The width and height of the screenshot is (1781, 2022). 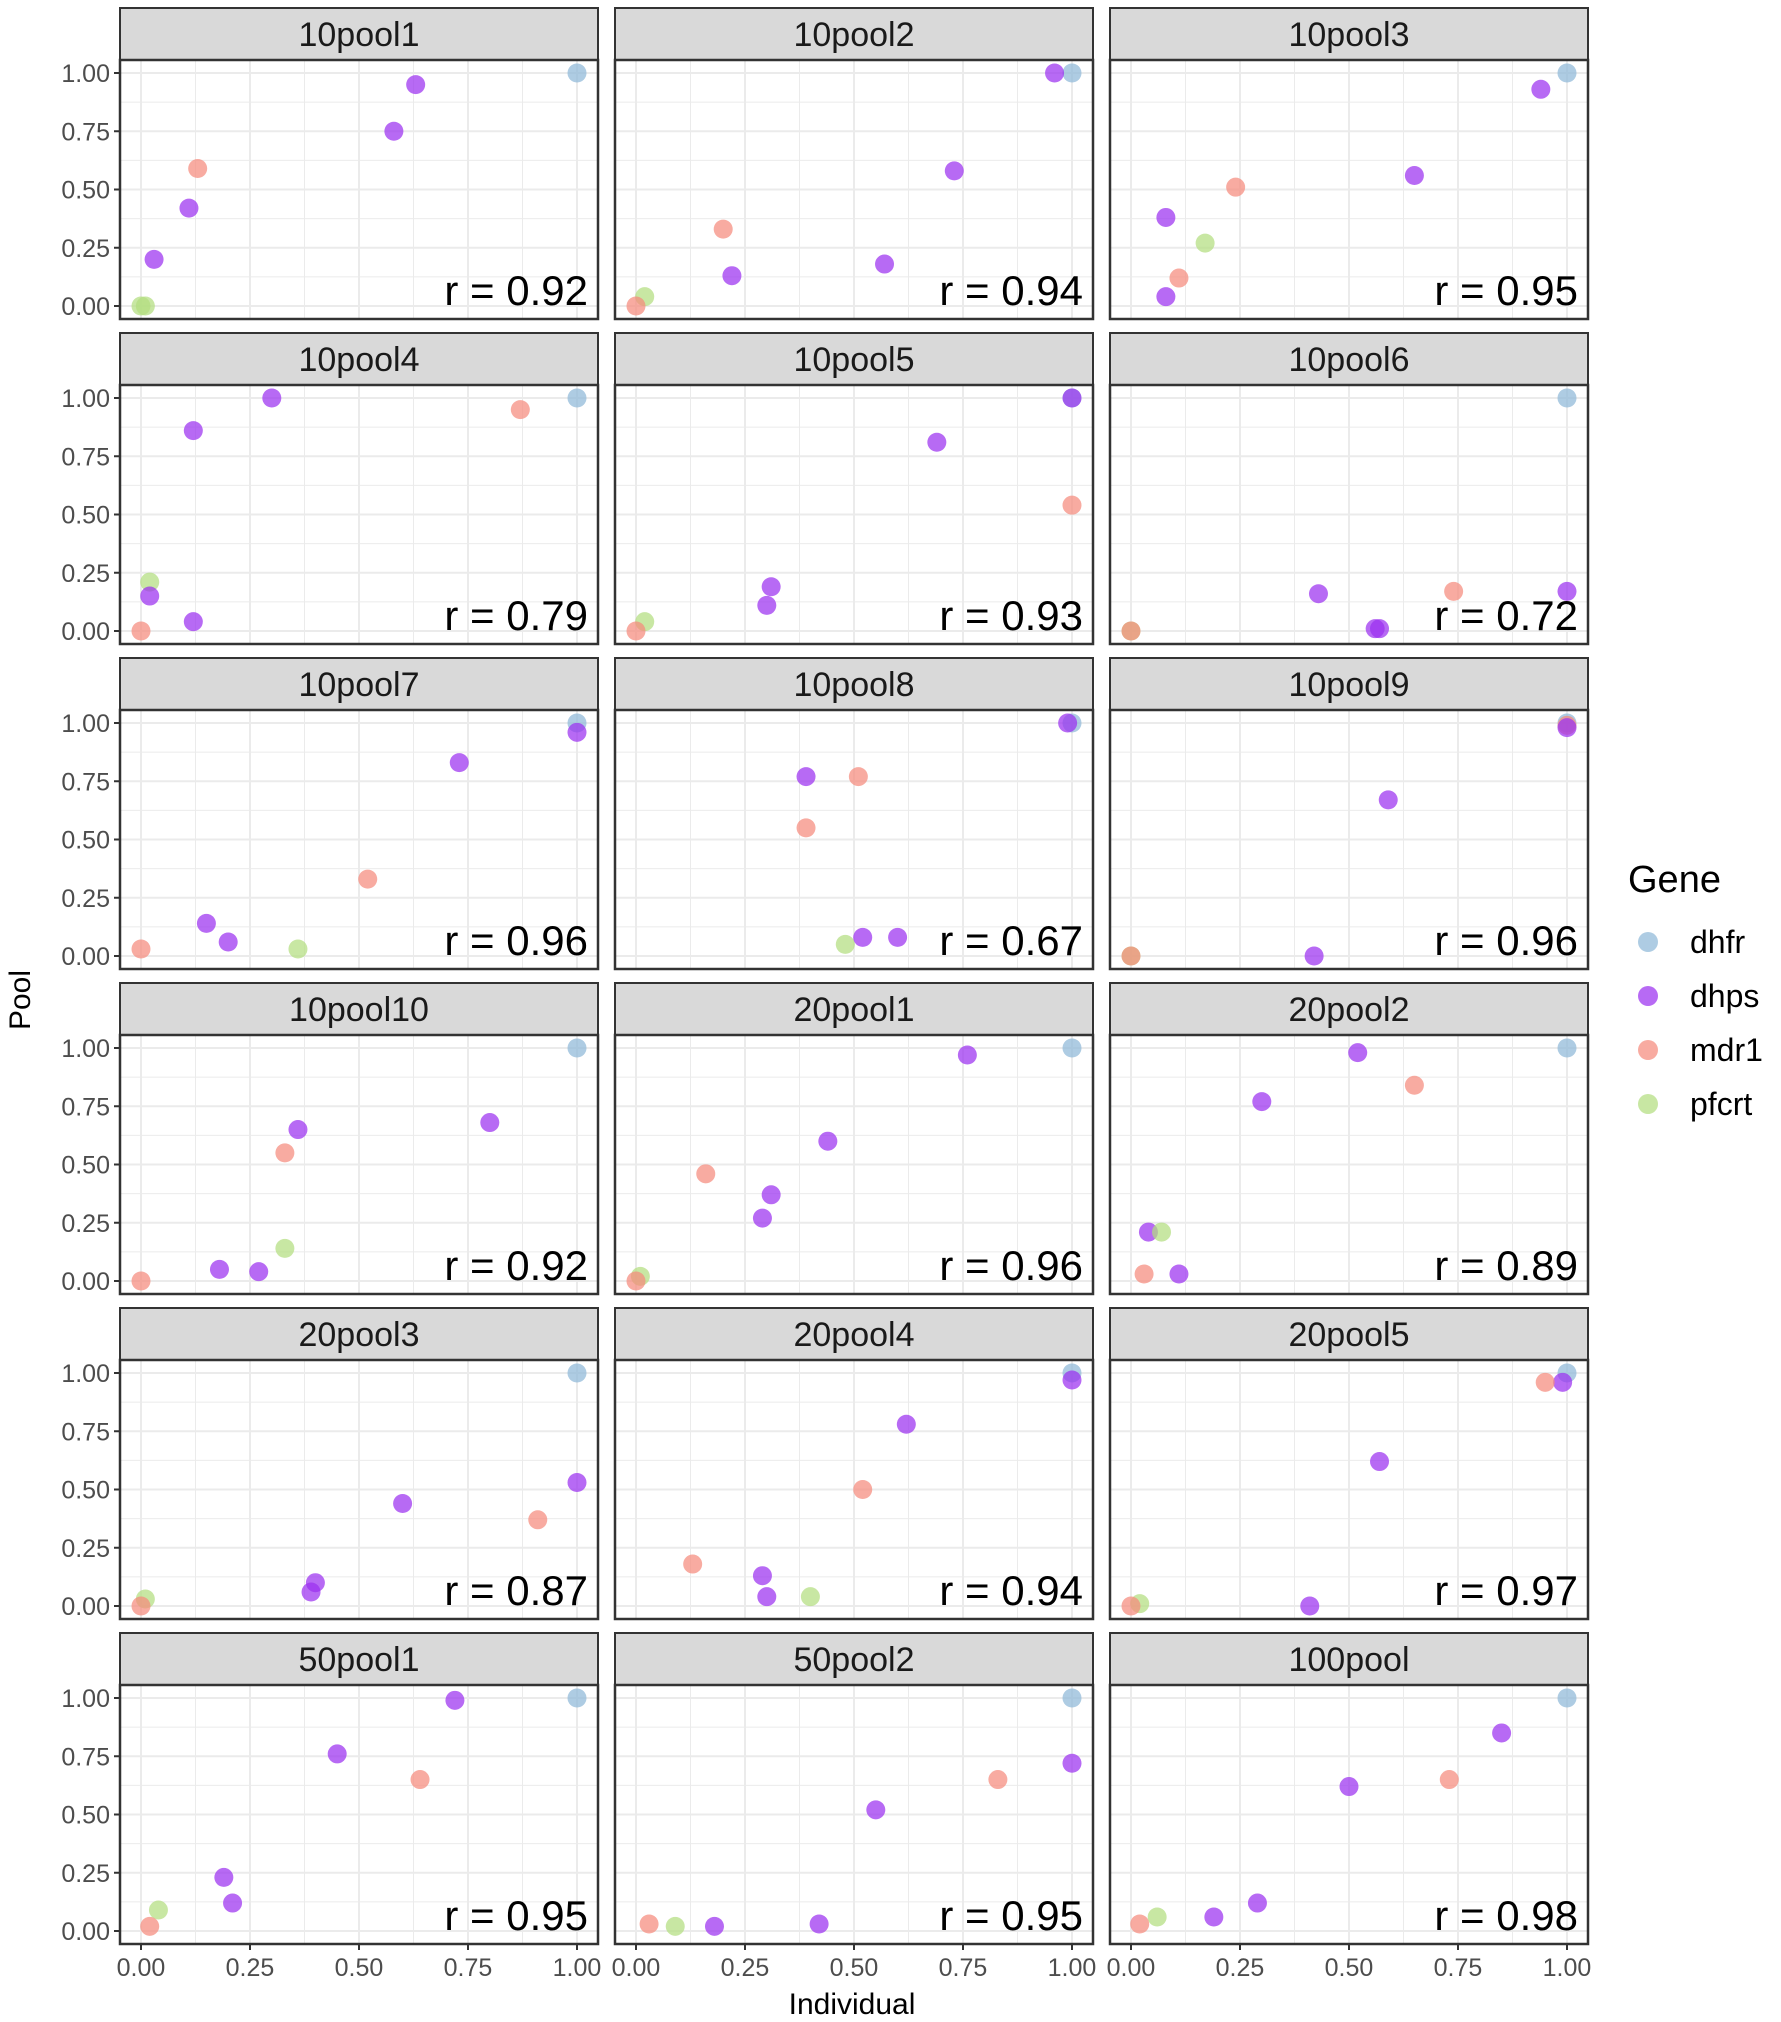 I want to click on facet-title: 10pool4, so click(x=358, y=360).